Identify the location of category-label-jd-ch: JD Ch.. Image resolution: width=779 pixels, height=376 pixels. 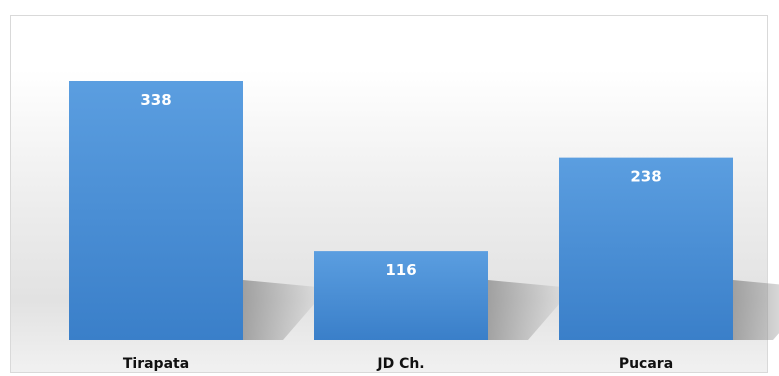
(400, 364).